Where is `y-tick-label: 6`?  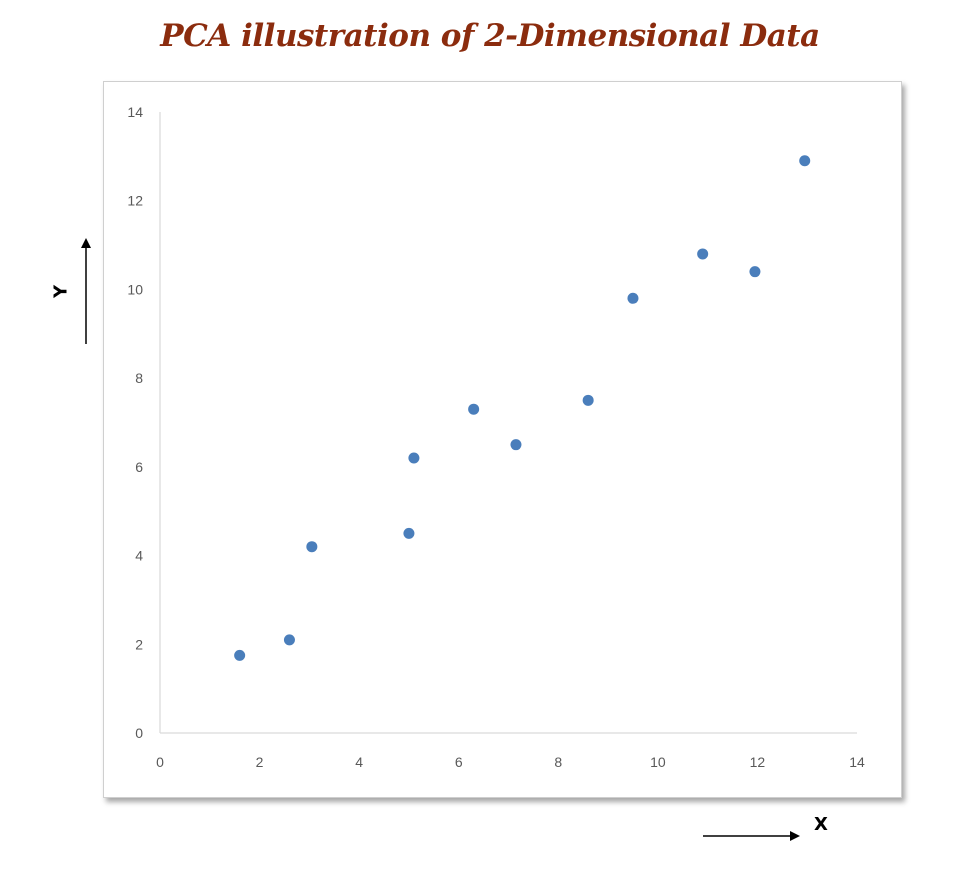
y-tick-label: 6 is located at coordinates (139, 467).